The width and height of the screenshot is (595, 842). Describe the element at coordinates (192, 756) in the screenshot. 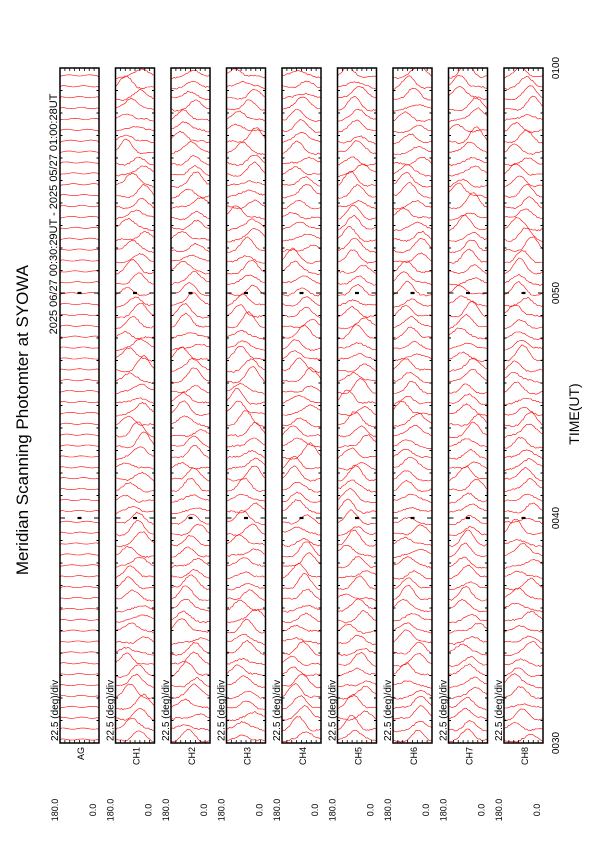

I see `panel-label: CH2` at that location.